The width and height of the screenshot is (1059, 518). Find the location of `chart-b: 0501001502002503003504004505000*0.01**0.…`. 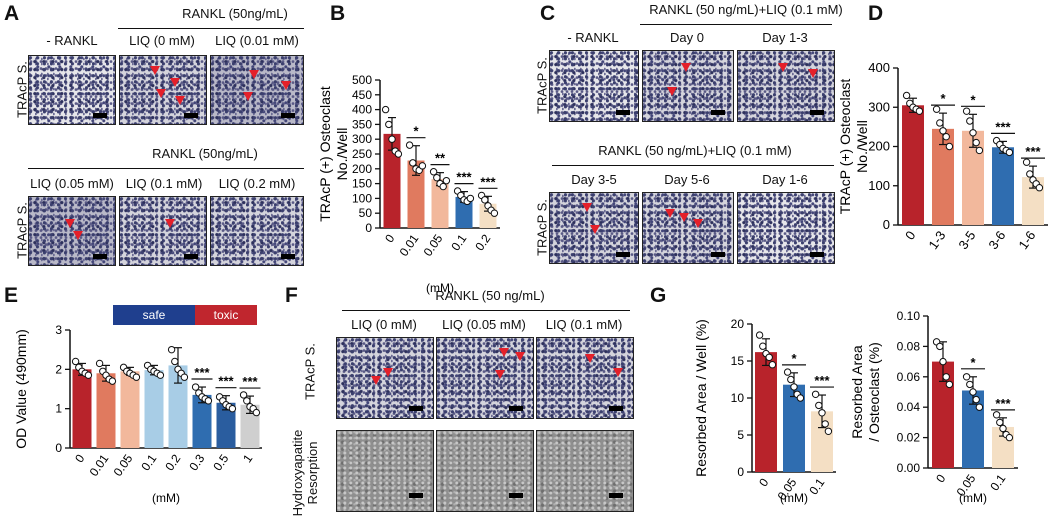

chart-b: 0501001502002503003504004505000*0.01**0.… is located at coordinates (409, 184).